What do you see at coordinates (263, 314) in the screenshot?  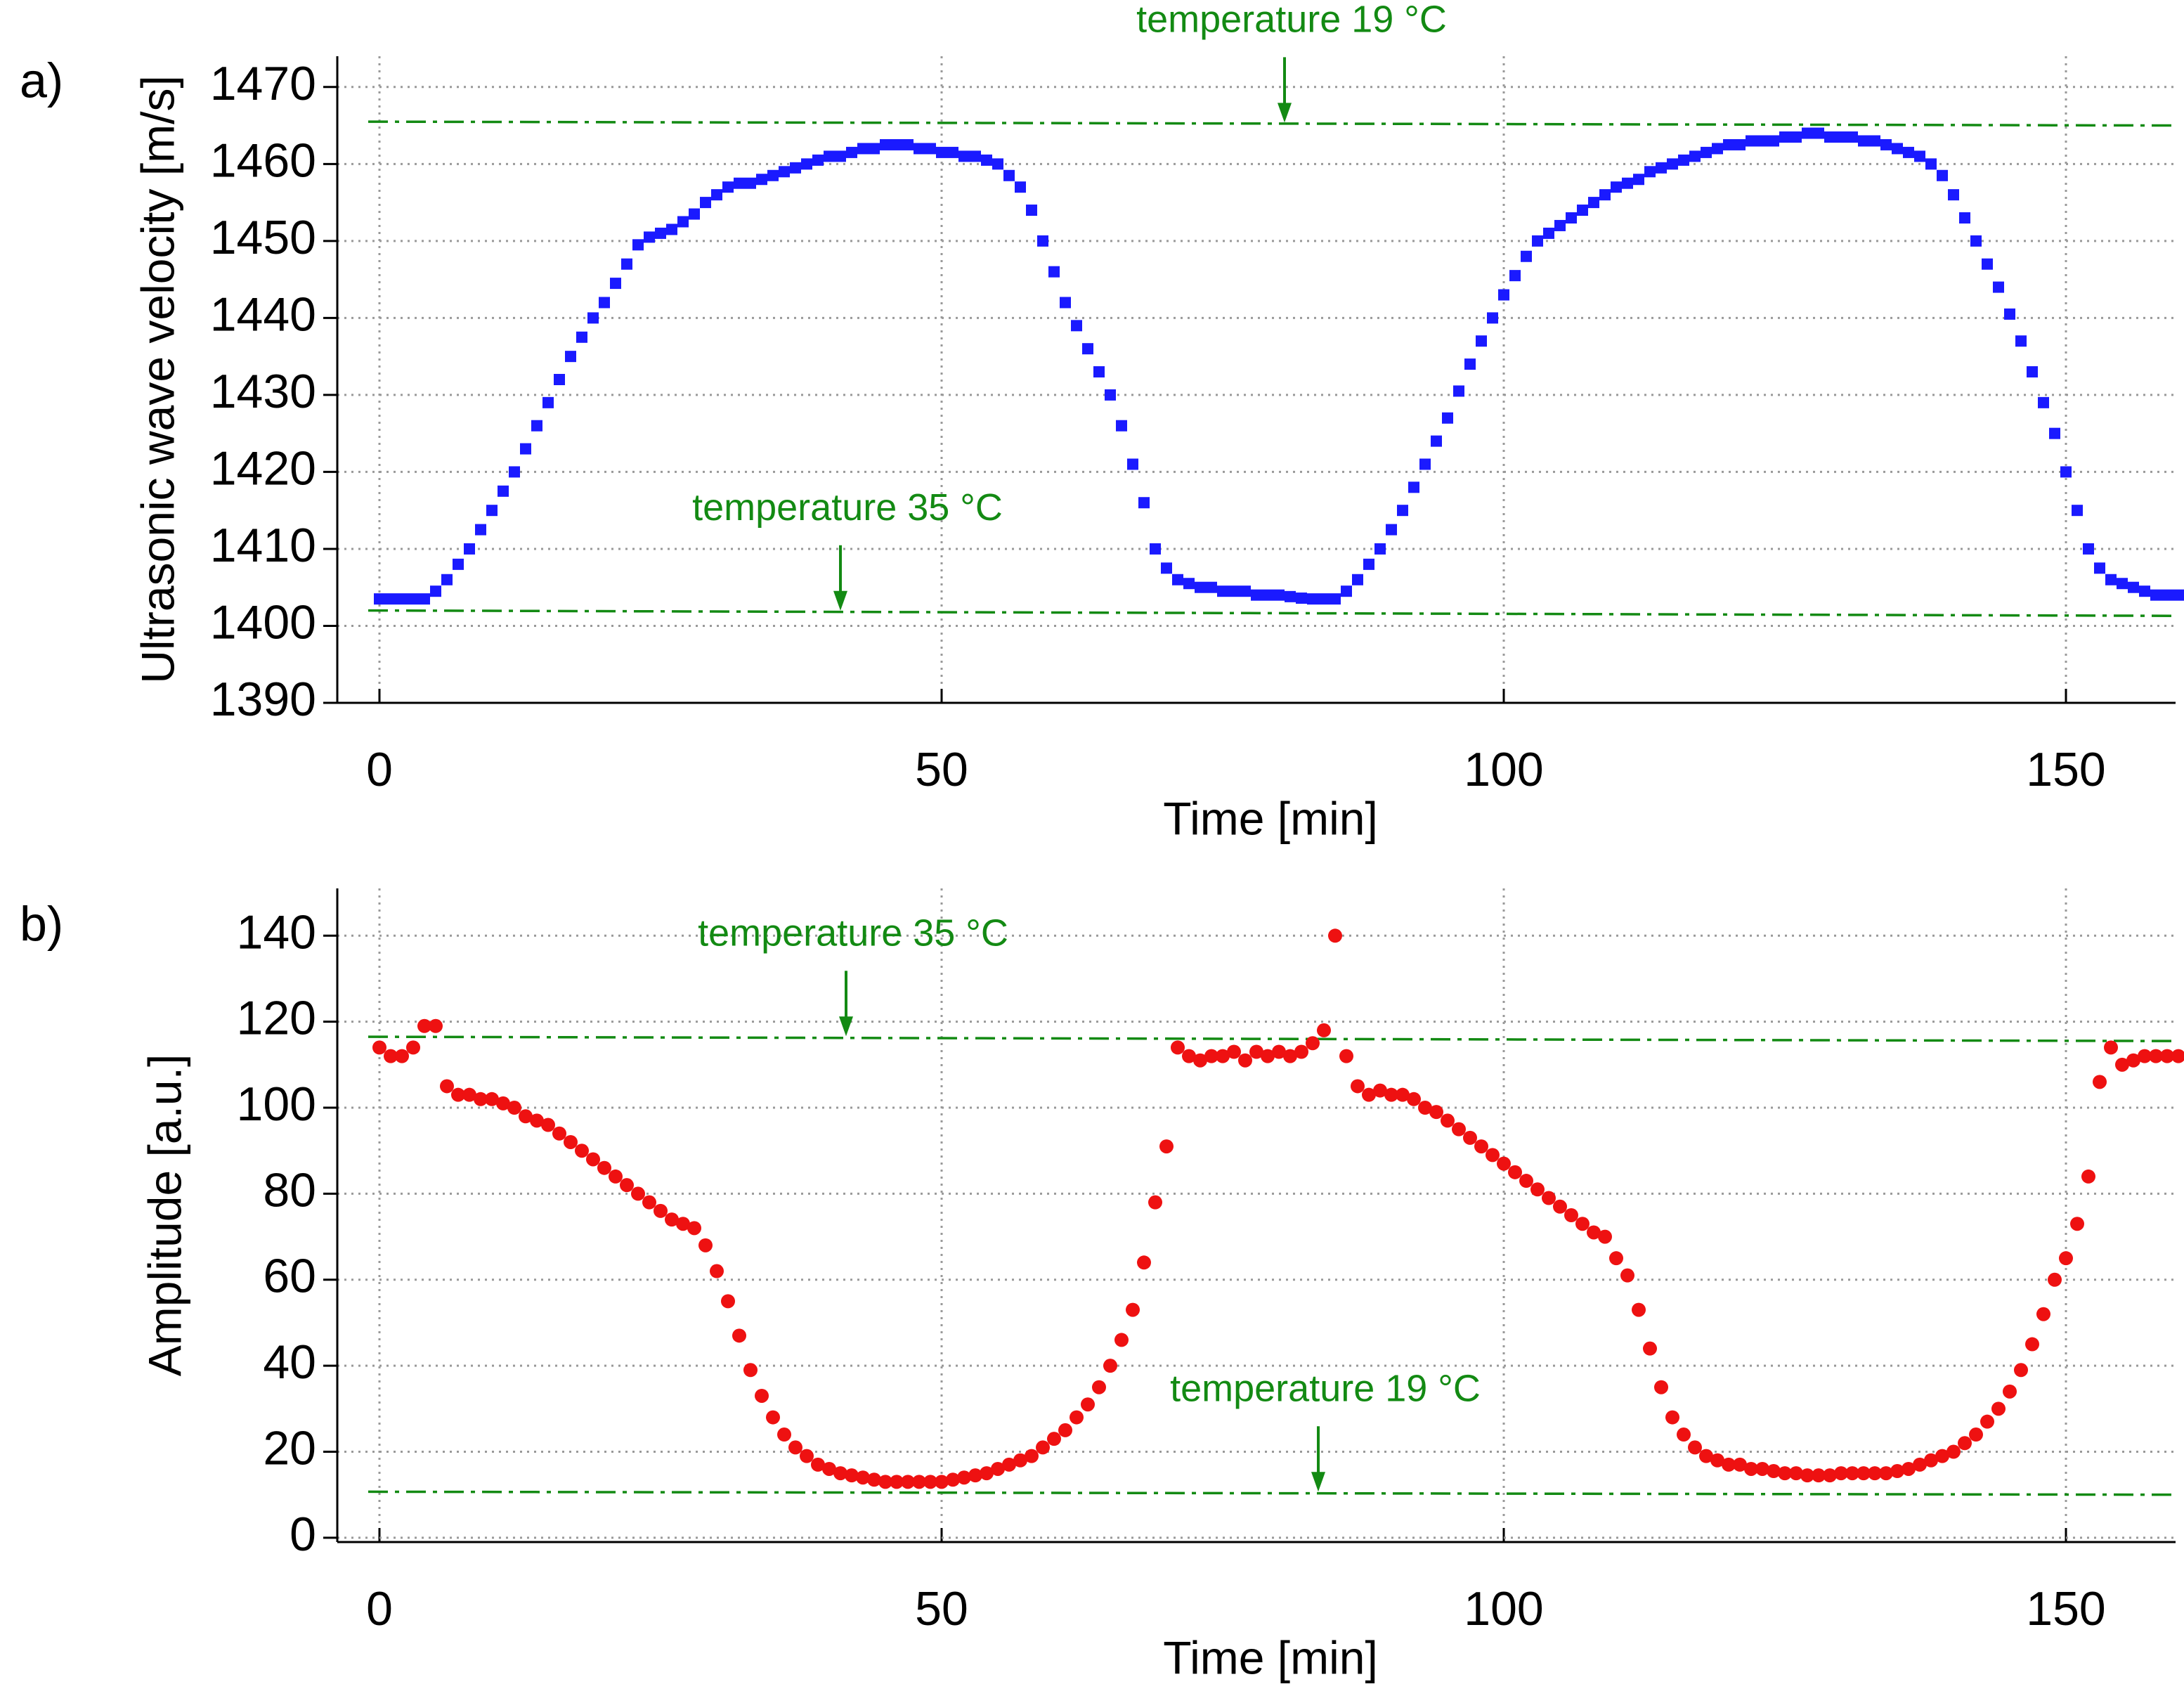 I see `y-tick-label: 1440` at bounding box center [263, 314].